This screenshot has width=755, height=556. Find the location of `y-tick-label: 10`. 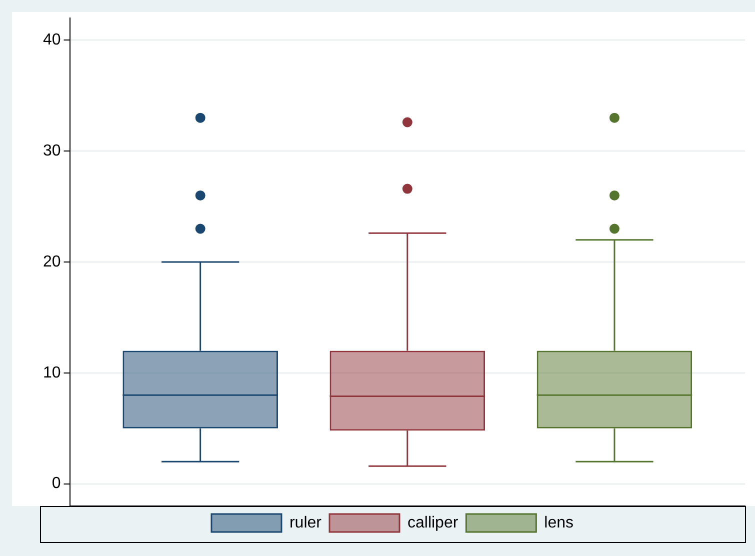

y-tick-label: 10 is located at coordinates (52, 373).